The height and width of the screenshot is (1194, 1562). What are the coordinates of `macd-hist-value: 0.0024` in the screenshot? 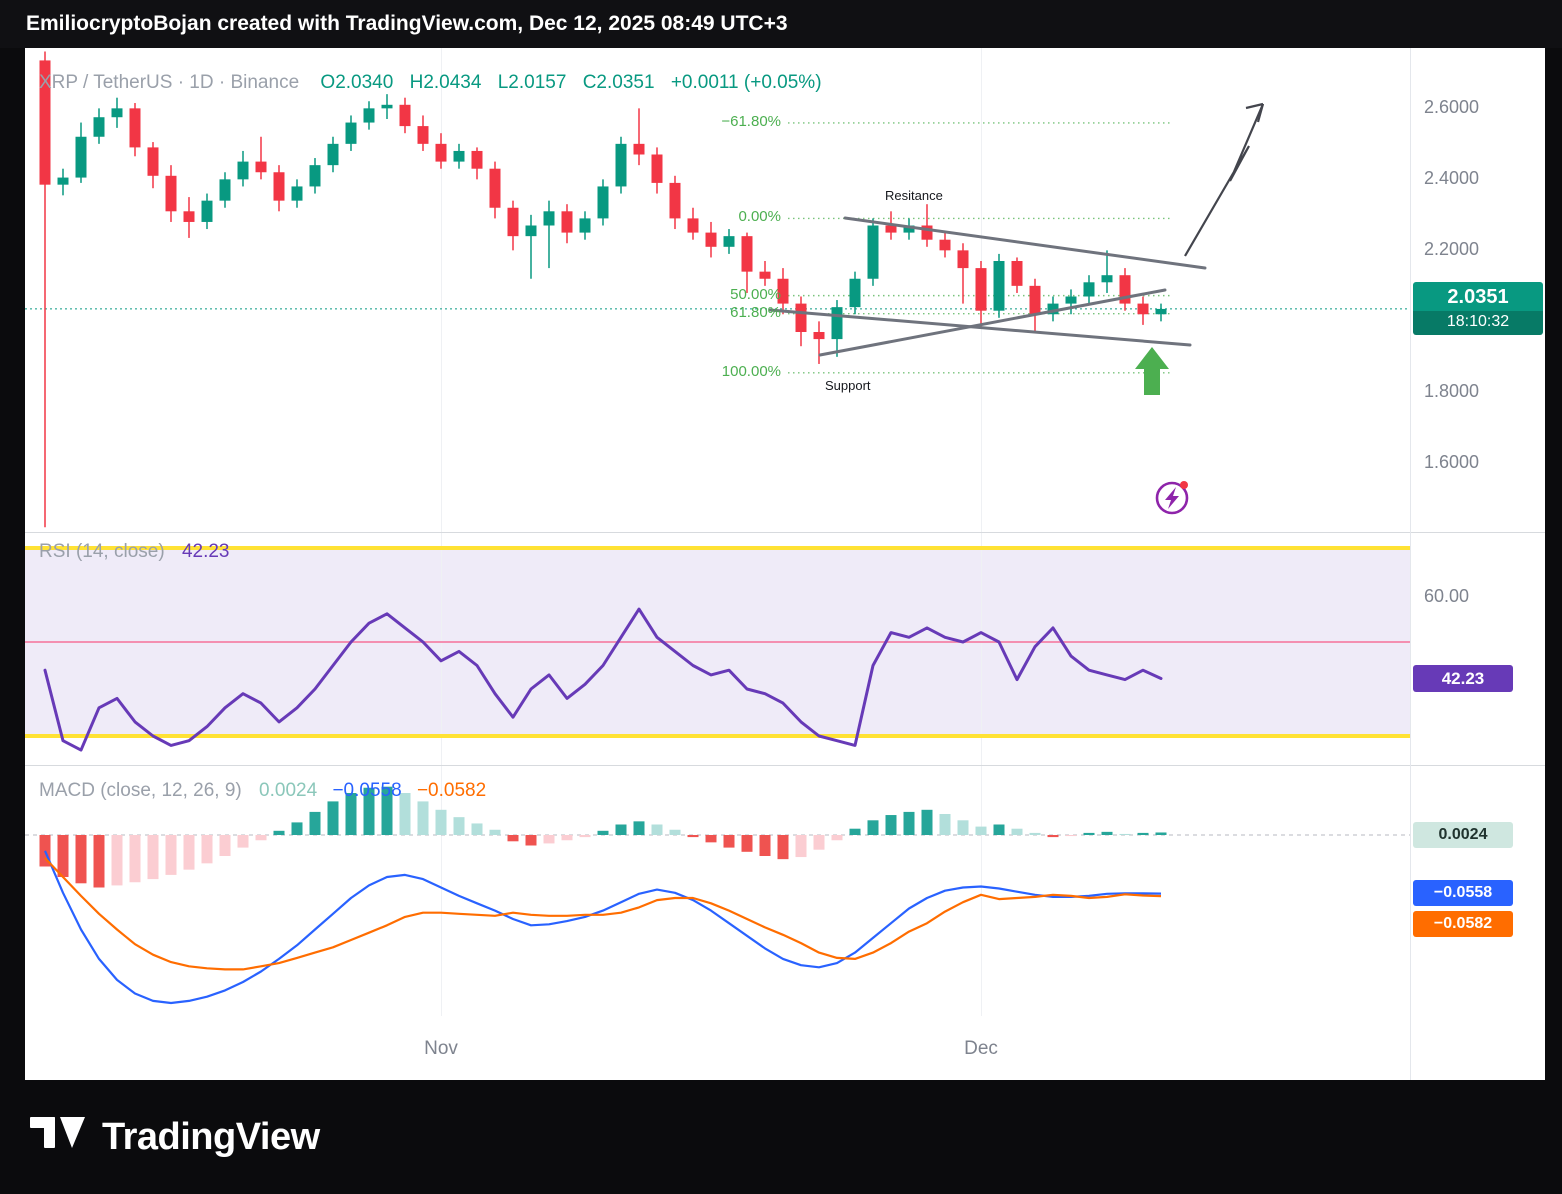 It's located at (288, 790).